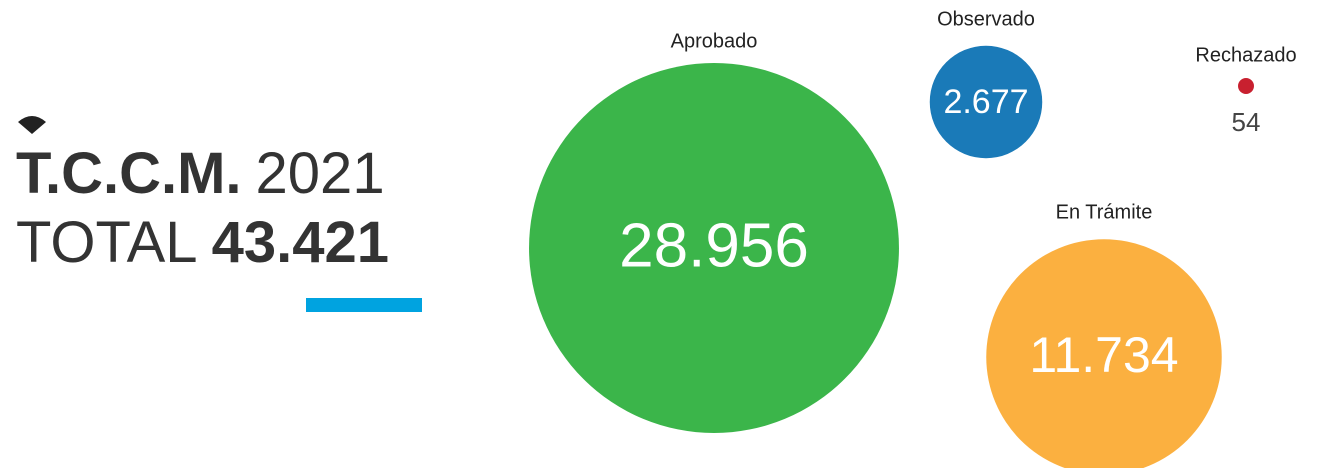 The width and height of the screenshot is (1318, 468). What do you see at coordinates (129, 173) in the screenshot?
I see `title-abbr: T.C.C.M.` at bounding box center [129, 173].